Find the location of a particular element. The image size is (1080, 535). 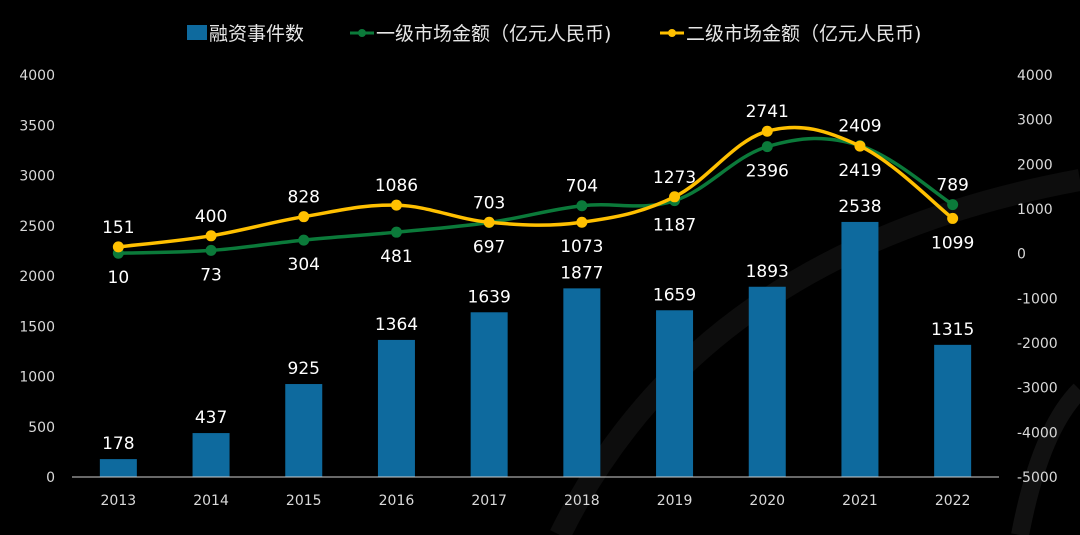

secondary-market-data-label: 400 is located at coordinates (211, 217).